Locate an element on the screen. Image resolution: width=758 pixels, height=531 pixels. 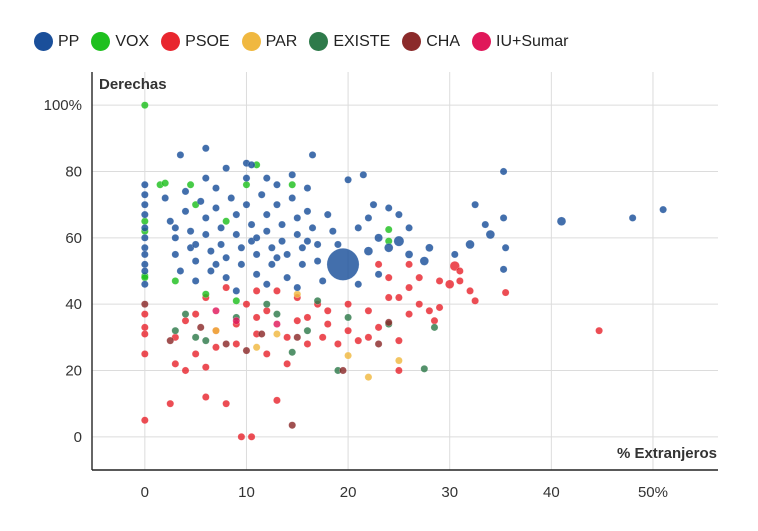
legend-label: CHA is located at coordinates (443, 41).